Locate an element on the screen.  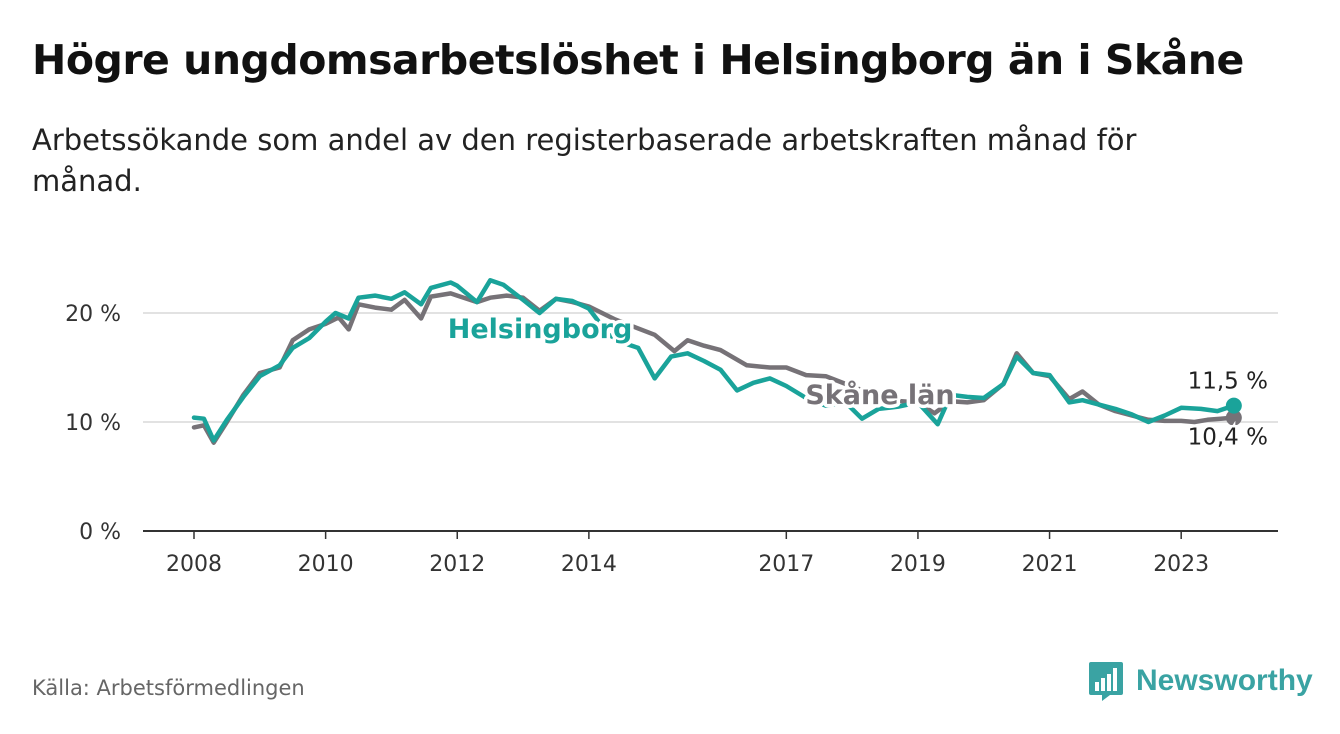
x-tick-label-2008: 2008 is located at coordinates (194, 564).